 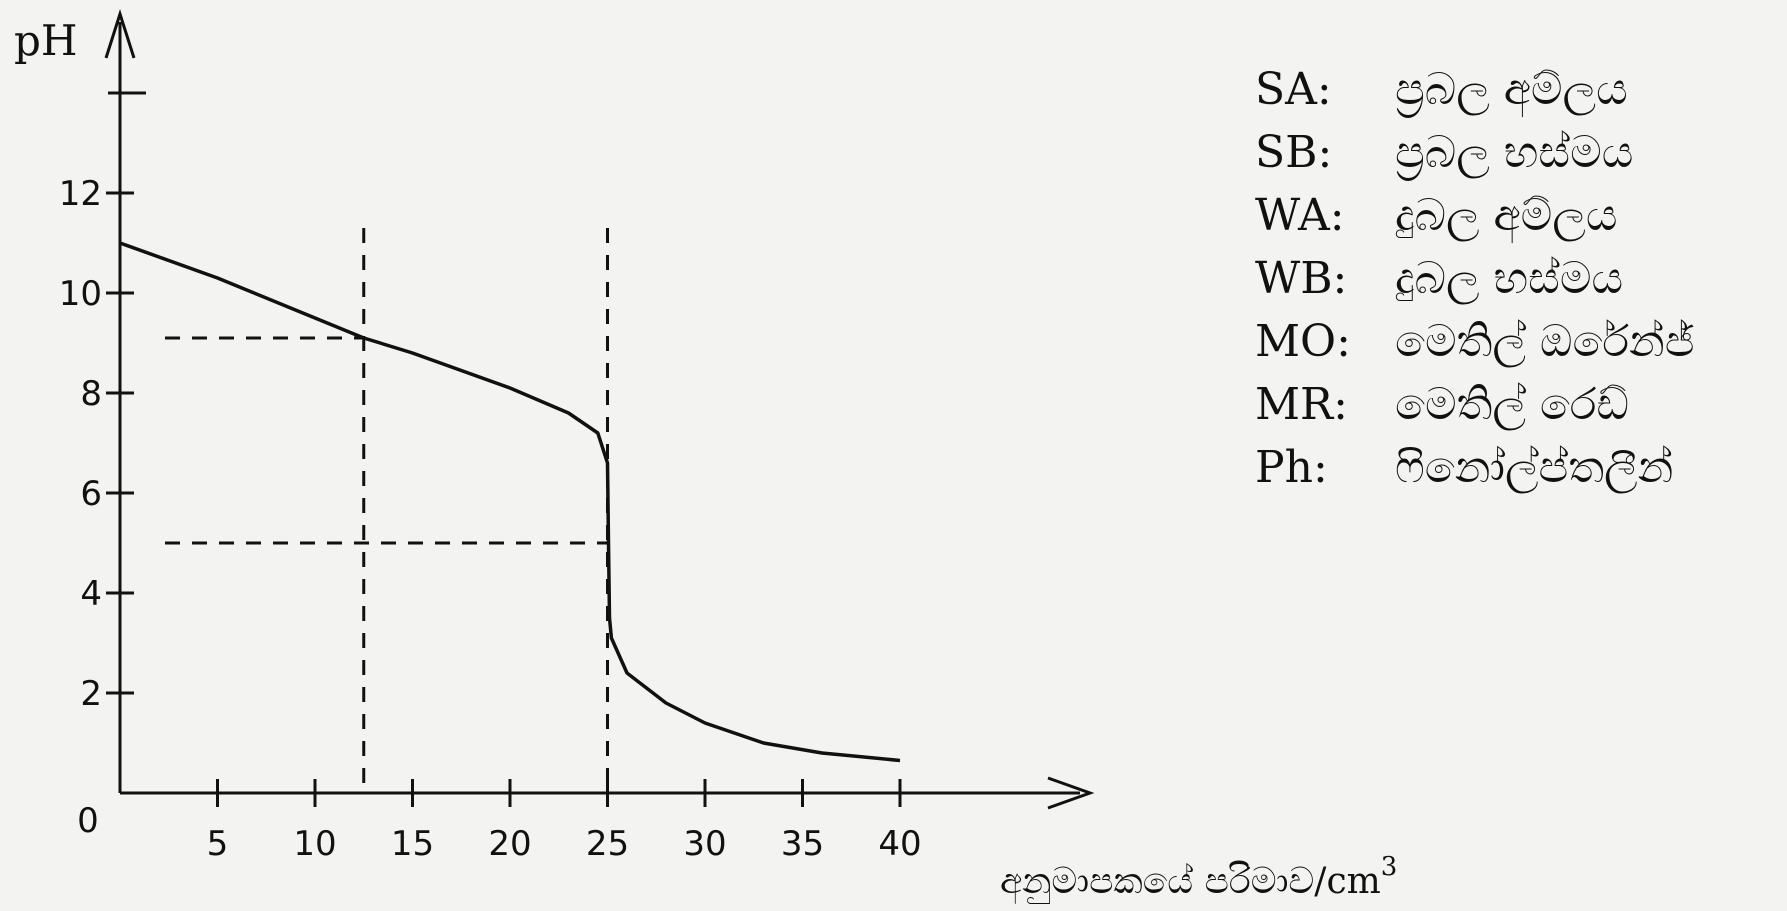 What do you see at coordinates (314, 844) in the screenshot?
I see `x-tick-label: 10` at bounding box center [314, 844].